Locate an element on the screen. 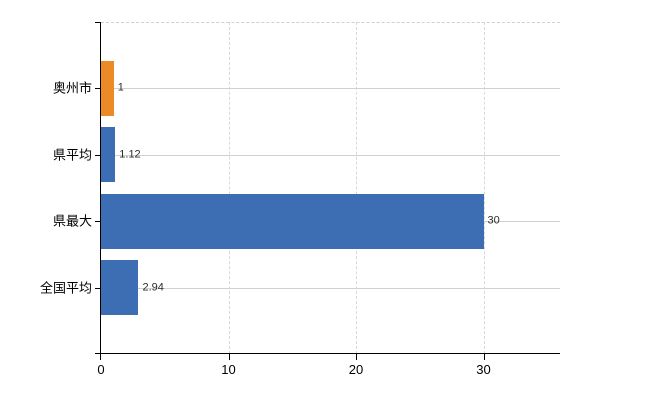 The height and width of the screenshot is (400, 650). x-tick-label-10: 10 is located at coordinates (228, 369).